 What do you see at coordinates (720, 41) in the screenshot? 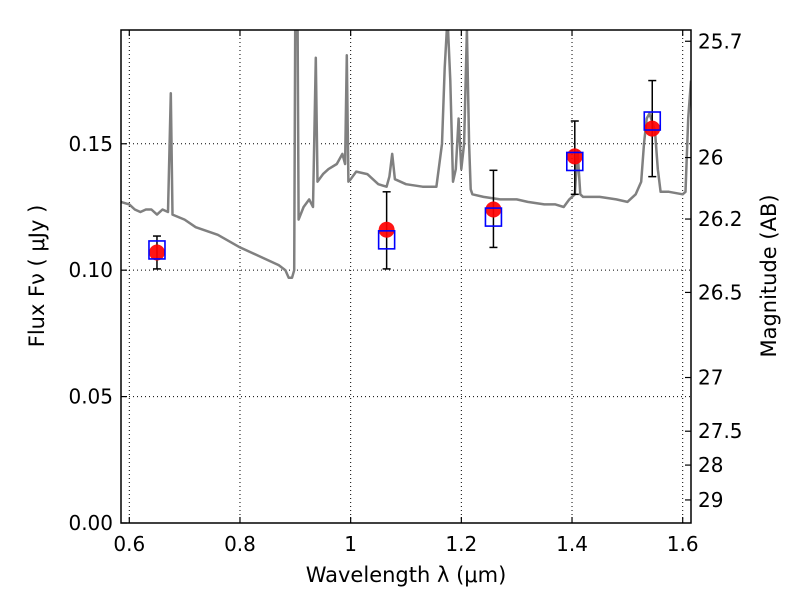
I see `magnitude-tick-label: 25.7` at bounding box center [720, 41].